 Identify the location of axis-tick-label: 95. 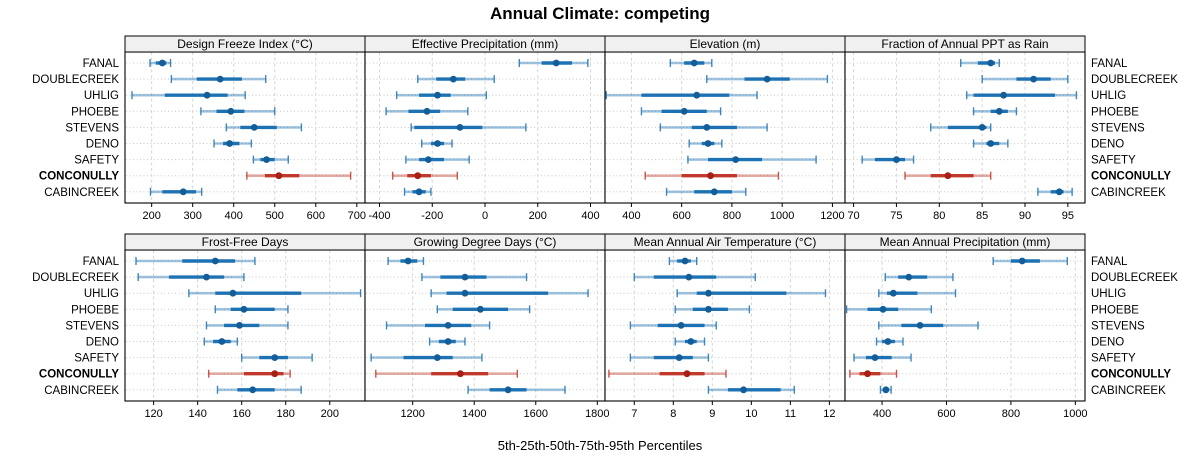
(1068, 216).